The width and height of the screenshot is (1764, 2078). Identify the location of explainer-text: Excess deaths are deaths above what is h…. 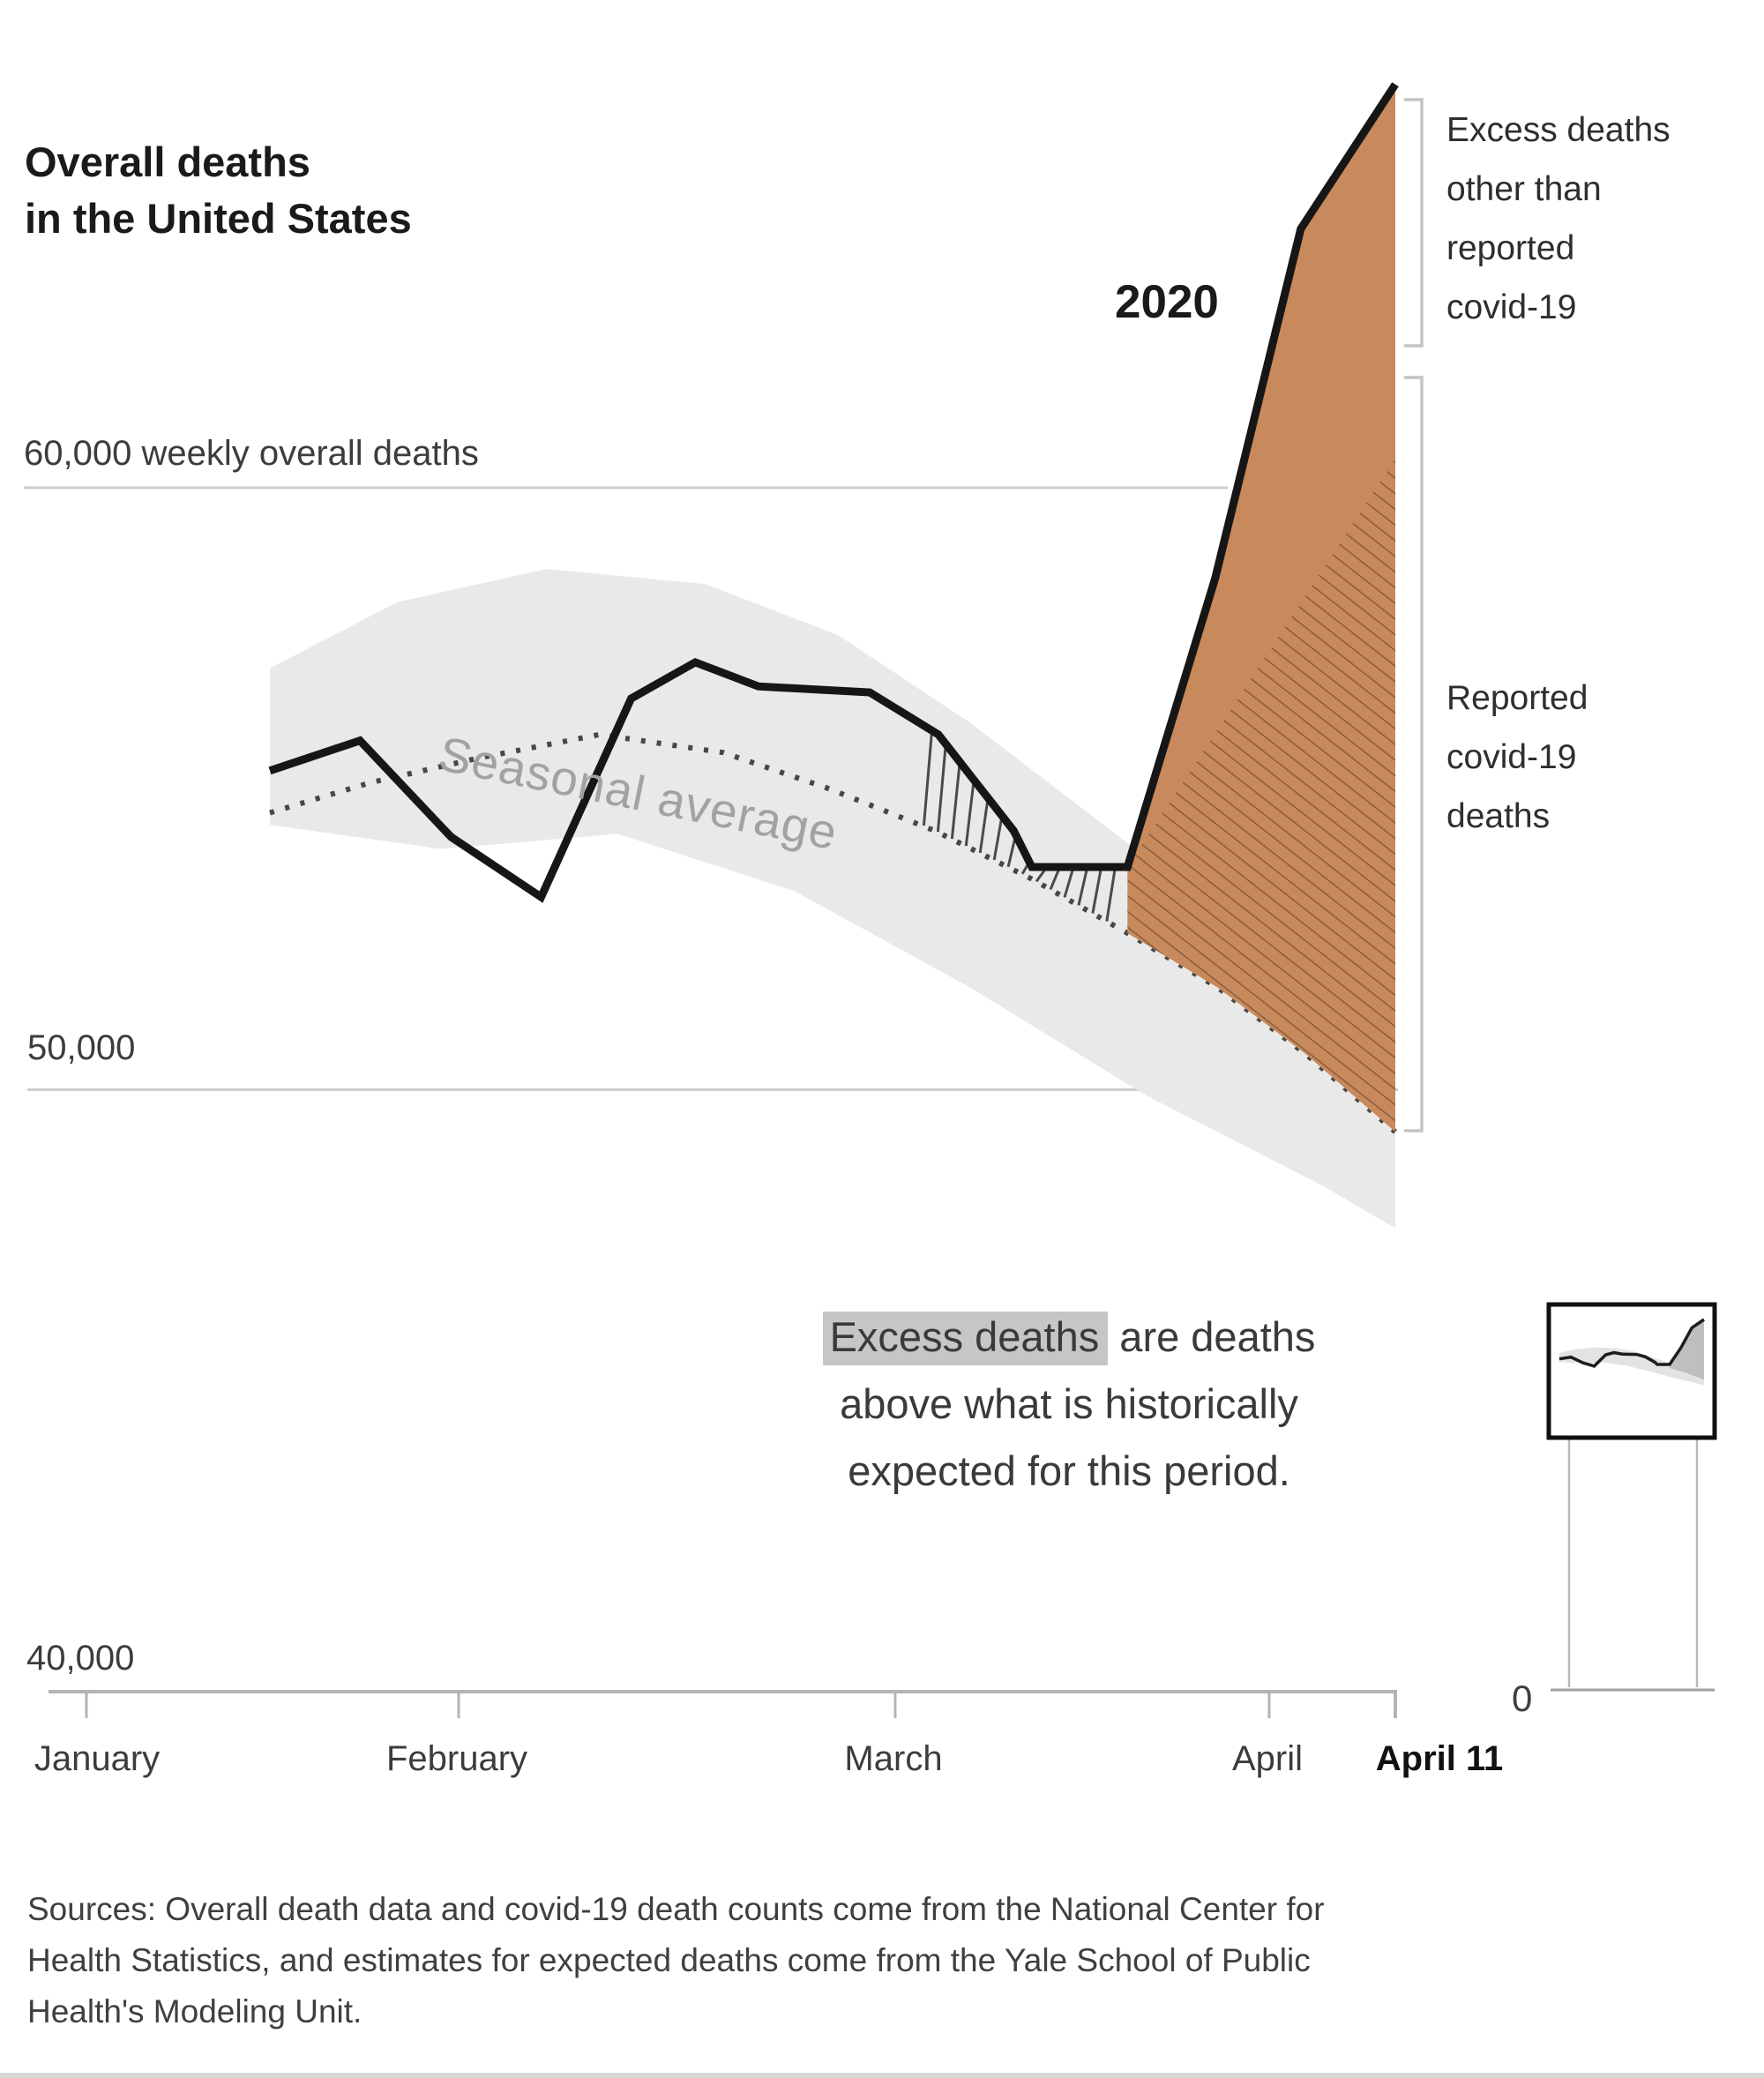
(1069, 1405).